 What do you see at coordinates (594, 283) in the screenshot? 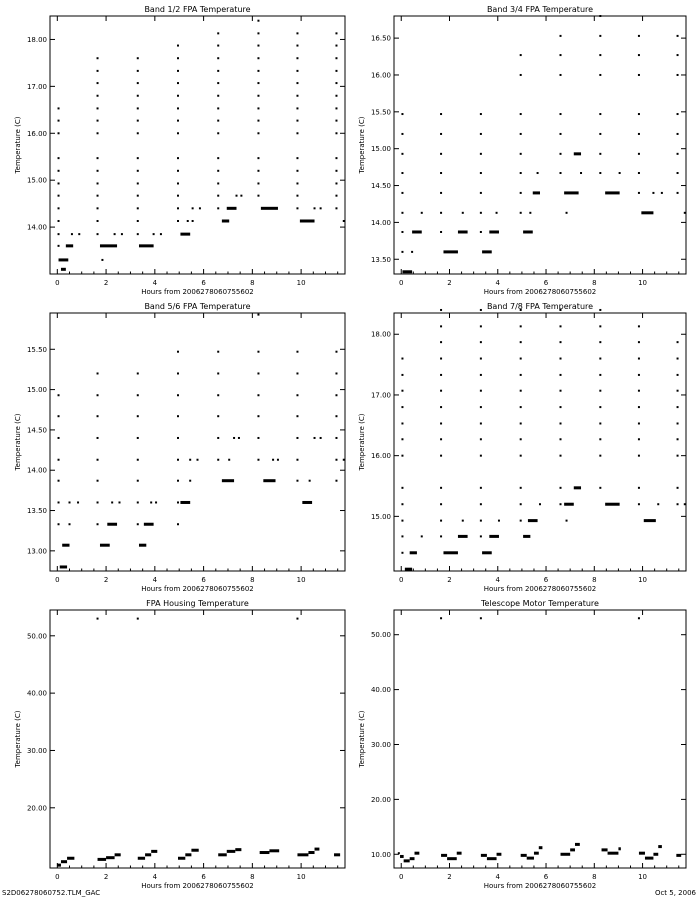
I see `x-tick-label: 8` at bounding box center [594, 283].